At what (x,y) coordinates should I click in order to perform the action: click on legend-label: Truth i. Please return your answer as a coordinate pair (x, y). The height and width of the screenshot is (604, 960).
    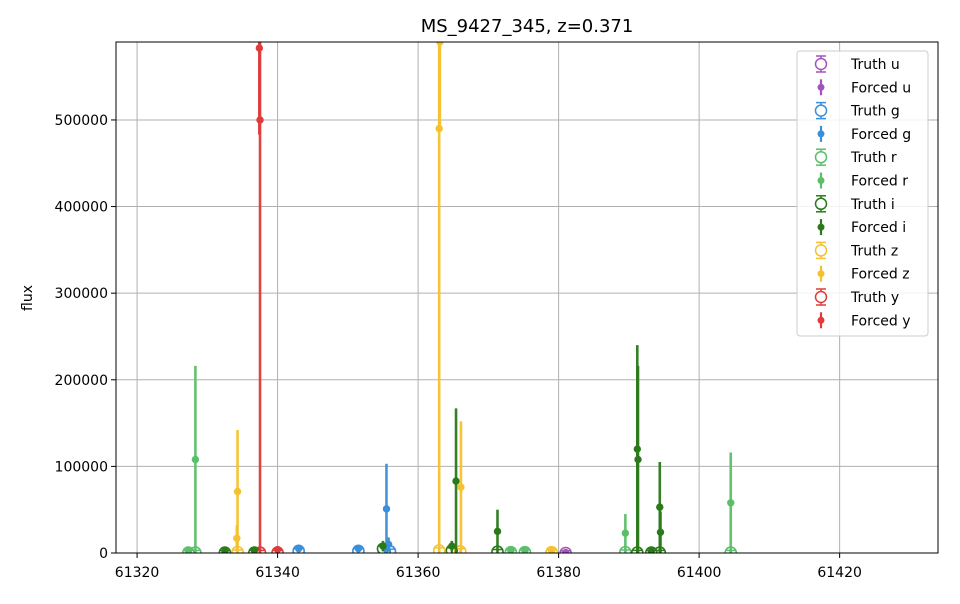
    Looking at the image, I should click on (872, 205).